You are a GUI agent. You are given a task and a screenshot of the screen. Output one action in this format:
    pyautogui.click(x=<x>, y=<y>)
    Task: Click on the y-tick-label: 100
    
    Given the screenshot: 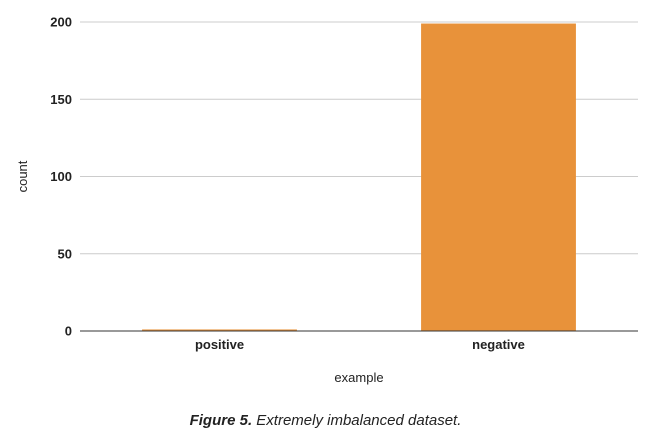 What is the action you would take?
    pyautogui.click(x=61, y=176)
    